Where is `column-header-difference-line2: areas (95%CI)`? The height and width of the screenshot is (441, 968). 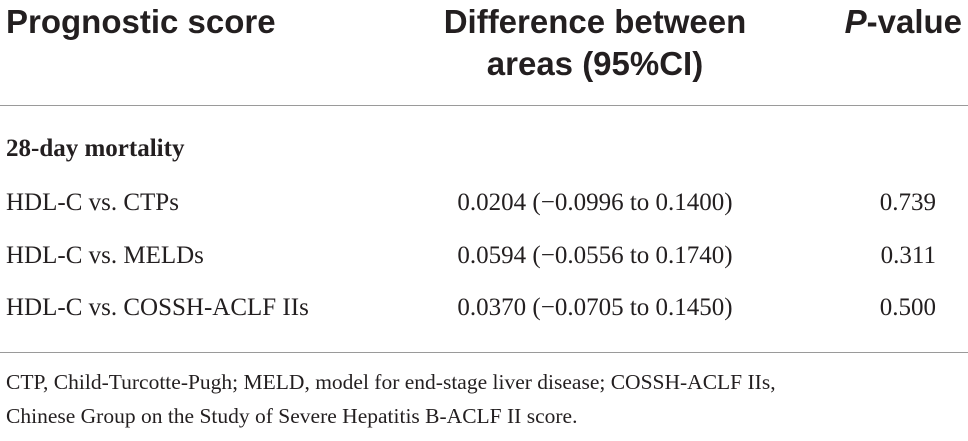
column-header-difference-line2: areas (95%CI) is located at coordinates (595, 63).